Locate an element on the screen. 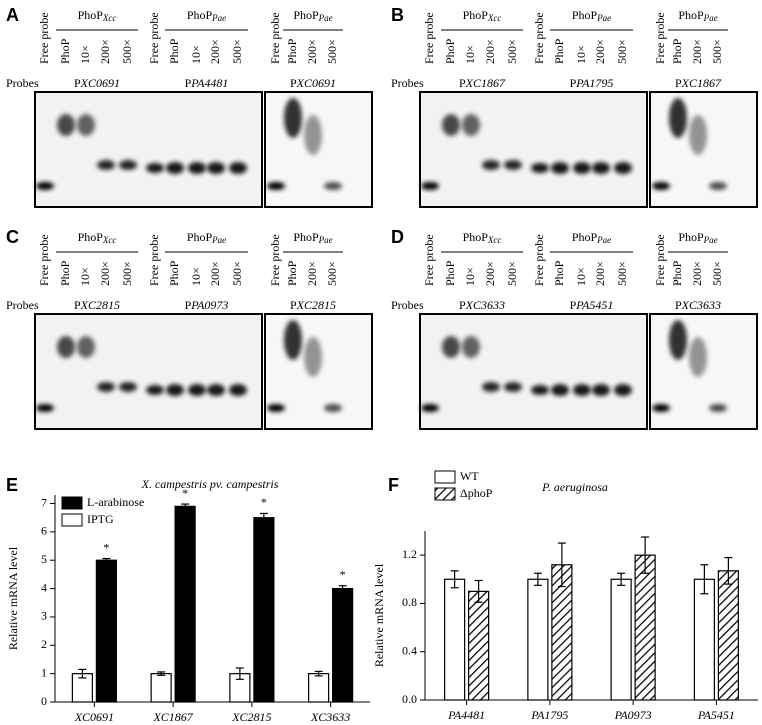  y-tick-label: 3 is located at coordinates (44, 616).